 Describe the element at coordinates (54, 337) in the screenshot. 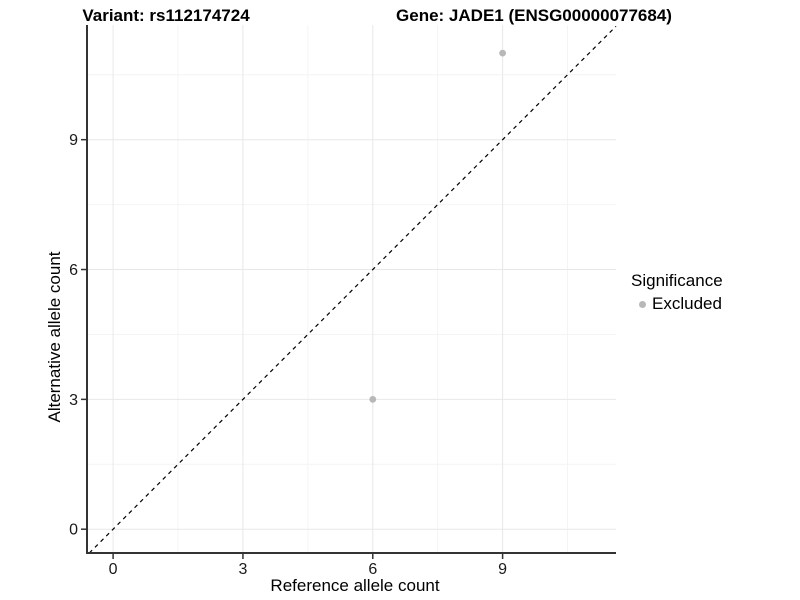

I see `y-axis-label: Alternative allele count` at that location.